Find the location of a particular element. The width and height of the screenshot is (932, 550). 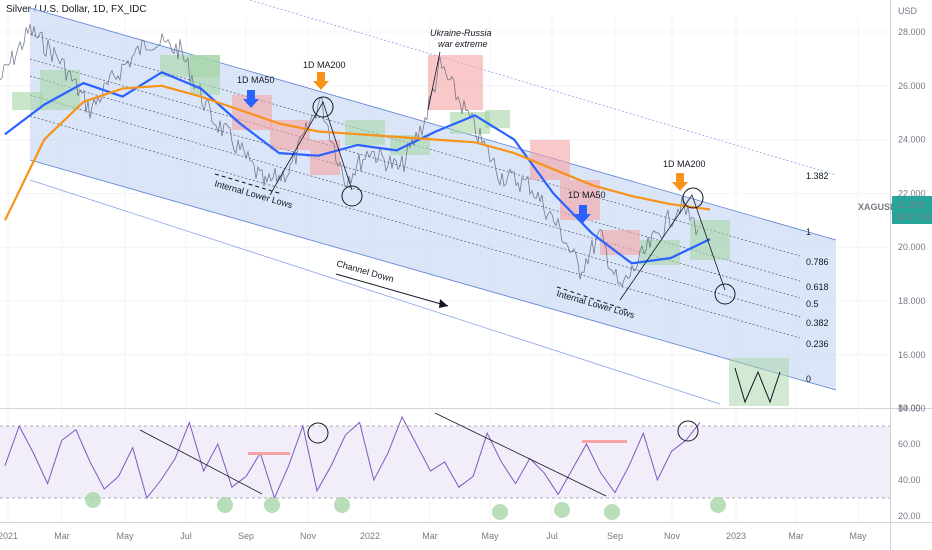

target-zone is located at coordinates (759, 382).